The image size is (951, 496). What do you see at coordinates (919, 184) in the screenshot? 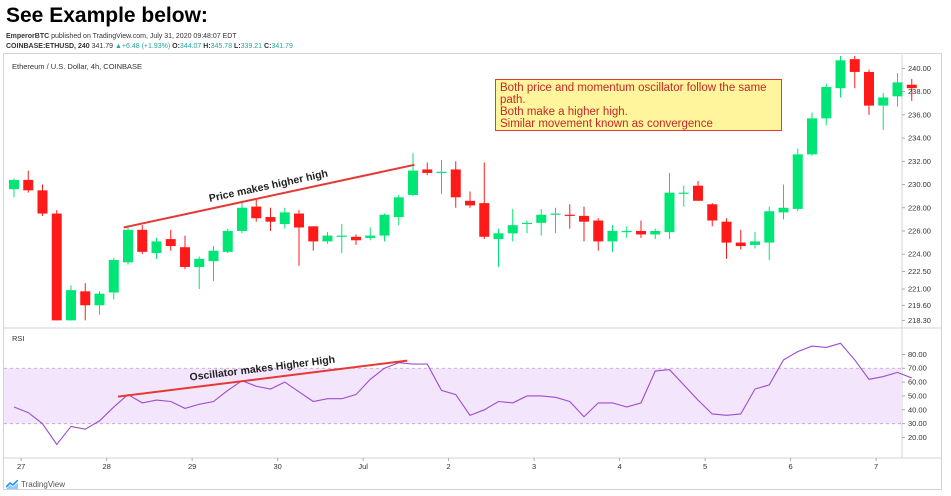
I see `price-tick-label: 230.00` at bounding box center [919, 184].